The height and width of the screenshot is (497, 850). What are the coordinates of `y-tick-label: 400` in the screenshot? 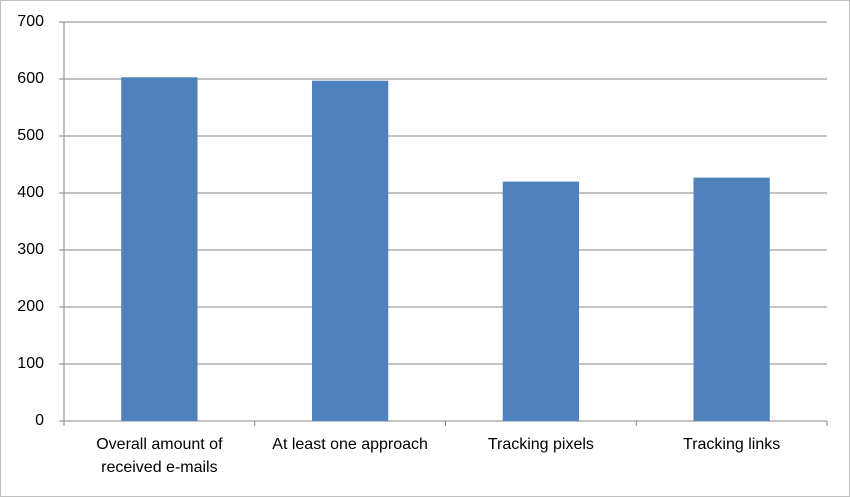 It's located at (30, 192).